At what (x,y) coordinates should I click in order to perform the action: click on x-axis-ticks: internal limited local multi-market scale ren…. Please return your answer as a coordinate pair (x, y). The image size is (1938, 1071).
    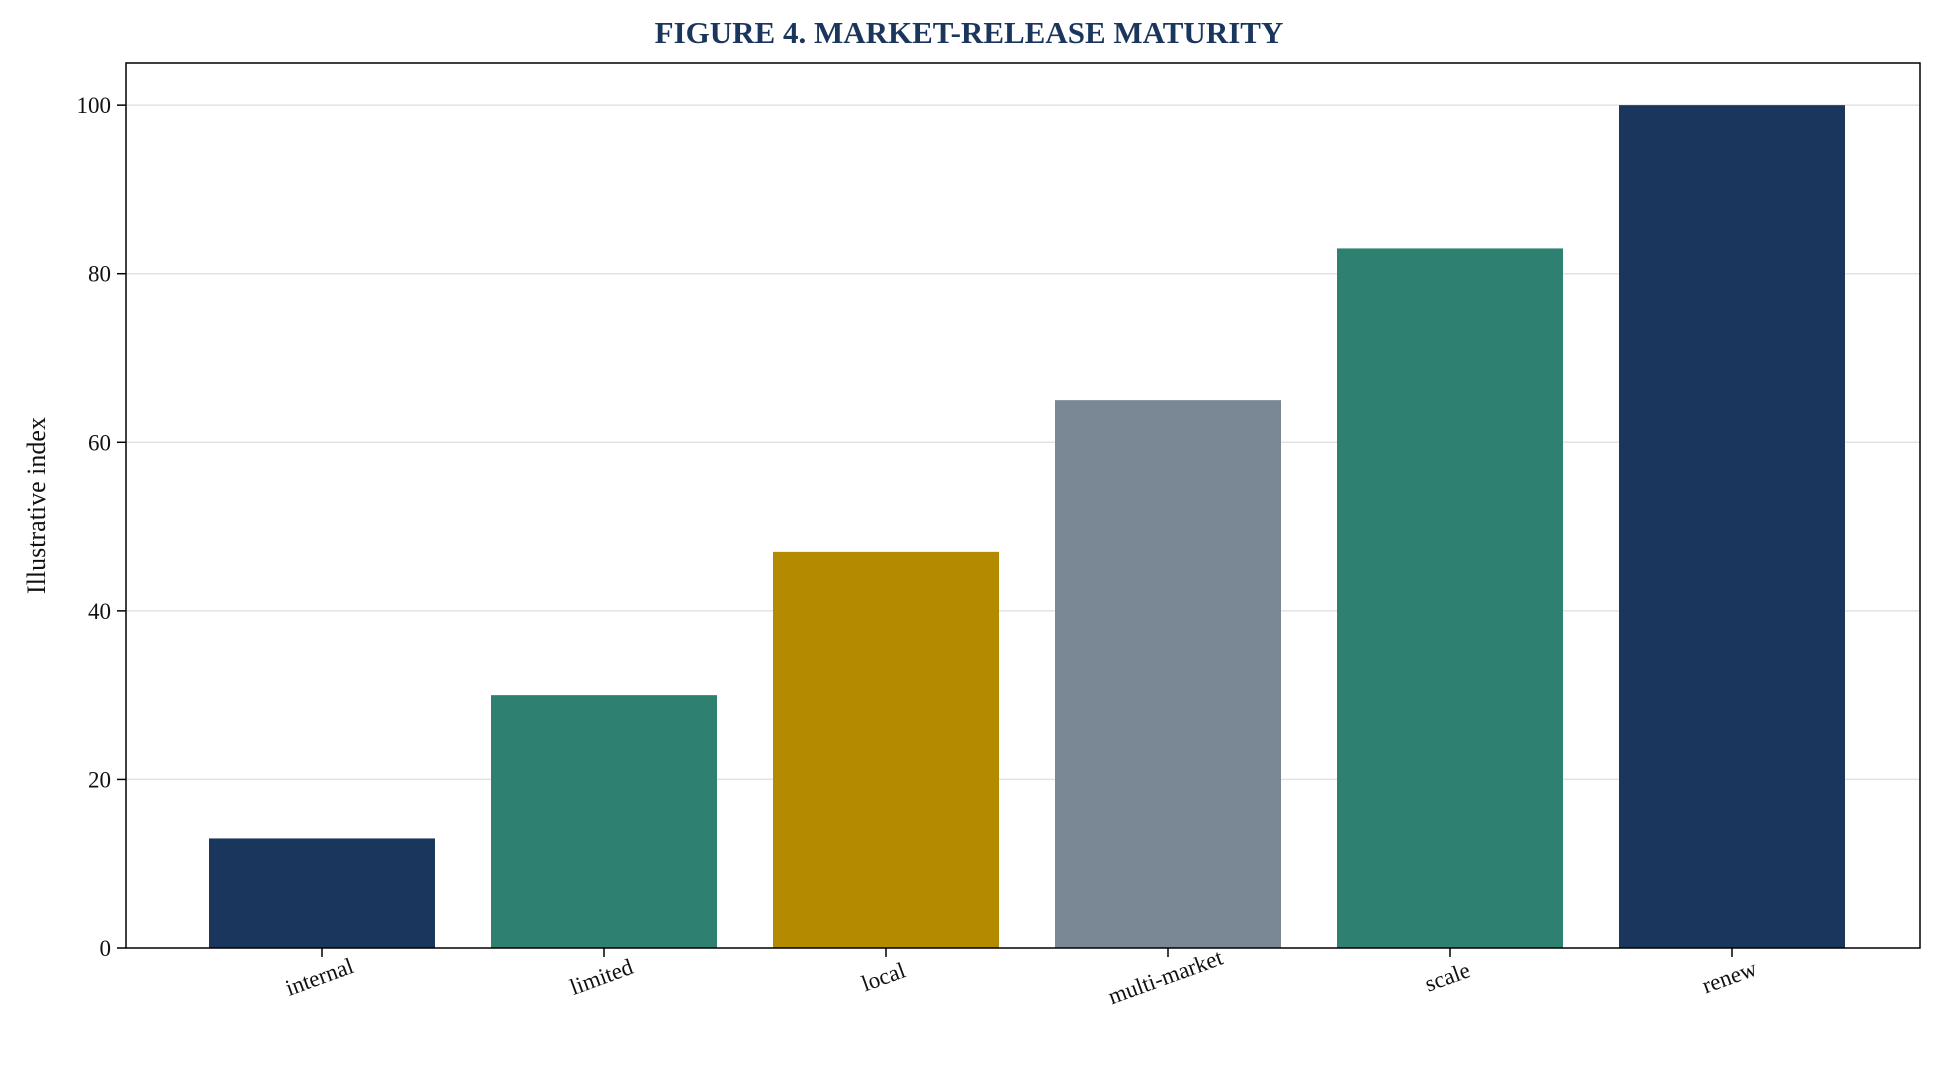
    Looking at the image, I should click on (1021, 976).